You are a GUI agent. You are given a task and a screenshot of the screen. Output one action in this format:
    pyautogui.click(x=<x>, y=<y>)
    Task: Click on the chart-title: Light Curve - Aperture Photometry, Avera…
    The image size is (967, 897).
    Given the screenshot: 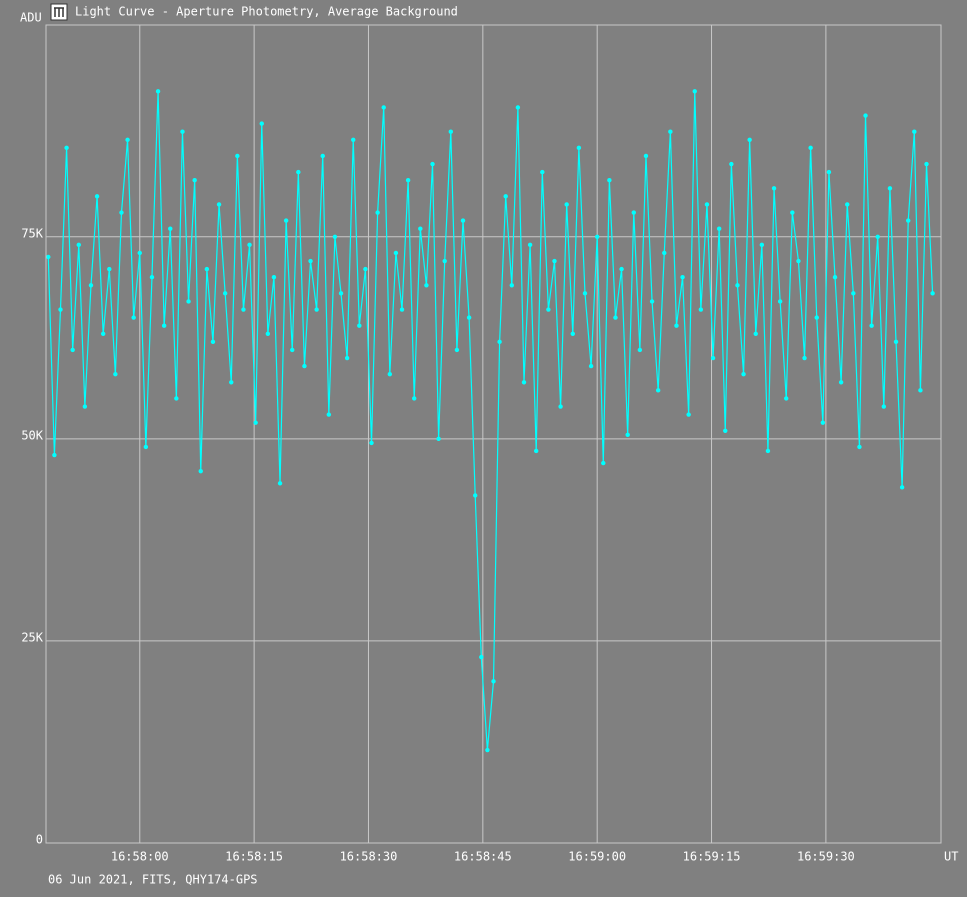 What is the action you would take?
    pyautogui.click(x=266, y=12)
    